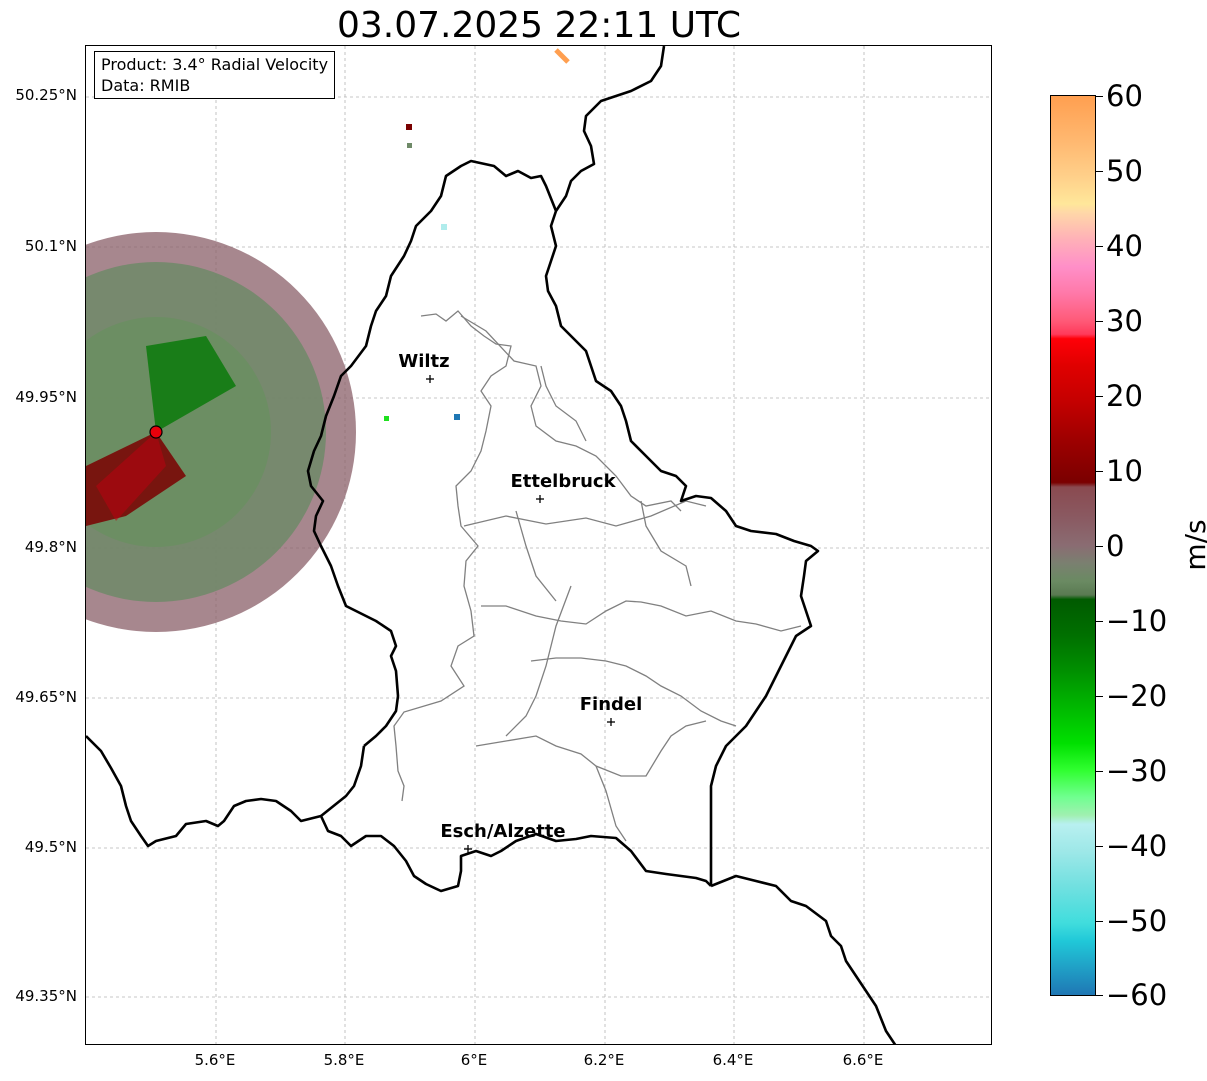 The image size is (1207, 1081). What do you see at coordinates (156, 432) in the screenshot?
I see `radar-site-marker` at bounding box center [156, 432].